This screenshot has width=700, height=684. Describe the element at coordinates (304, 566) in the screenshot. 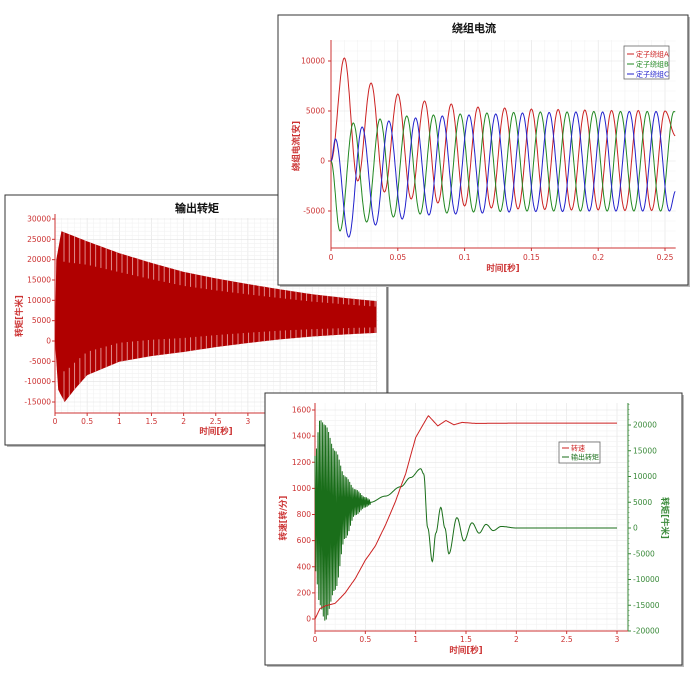

I see `left-y-tick-label: 400` at that location.